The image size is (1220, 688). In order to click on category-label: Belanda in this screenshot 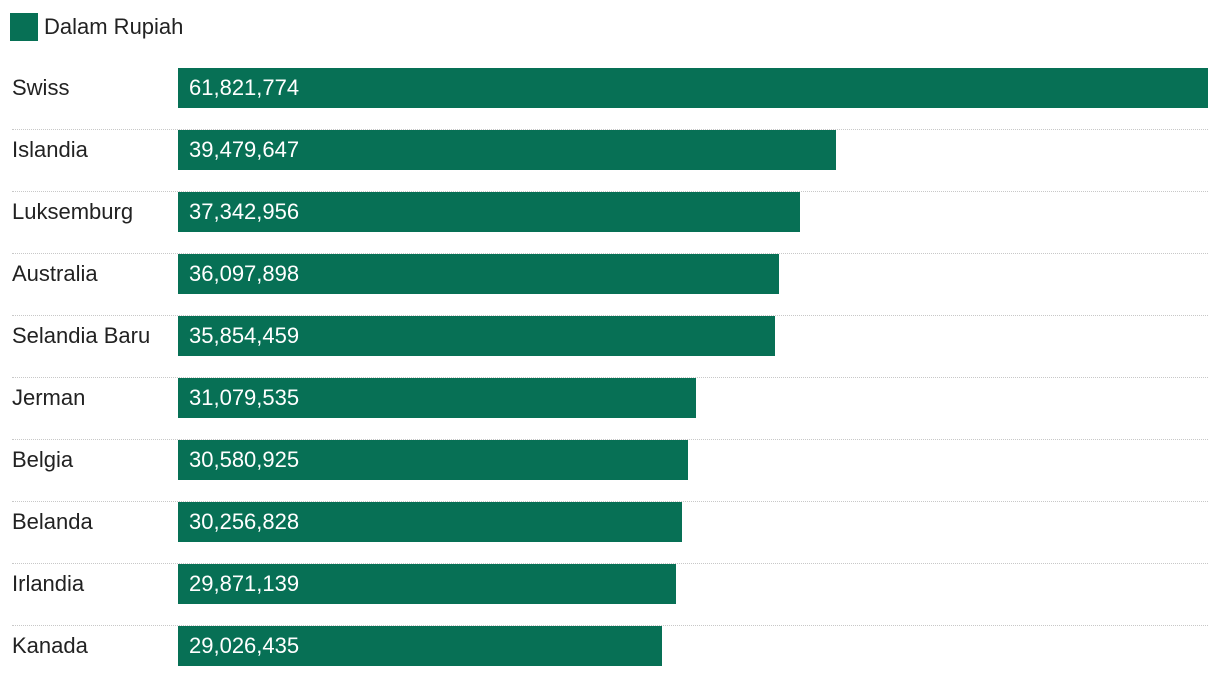, I will do `click(52, 521)`.